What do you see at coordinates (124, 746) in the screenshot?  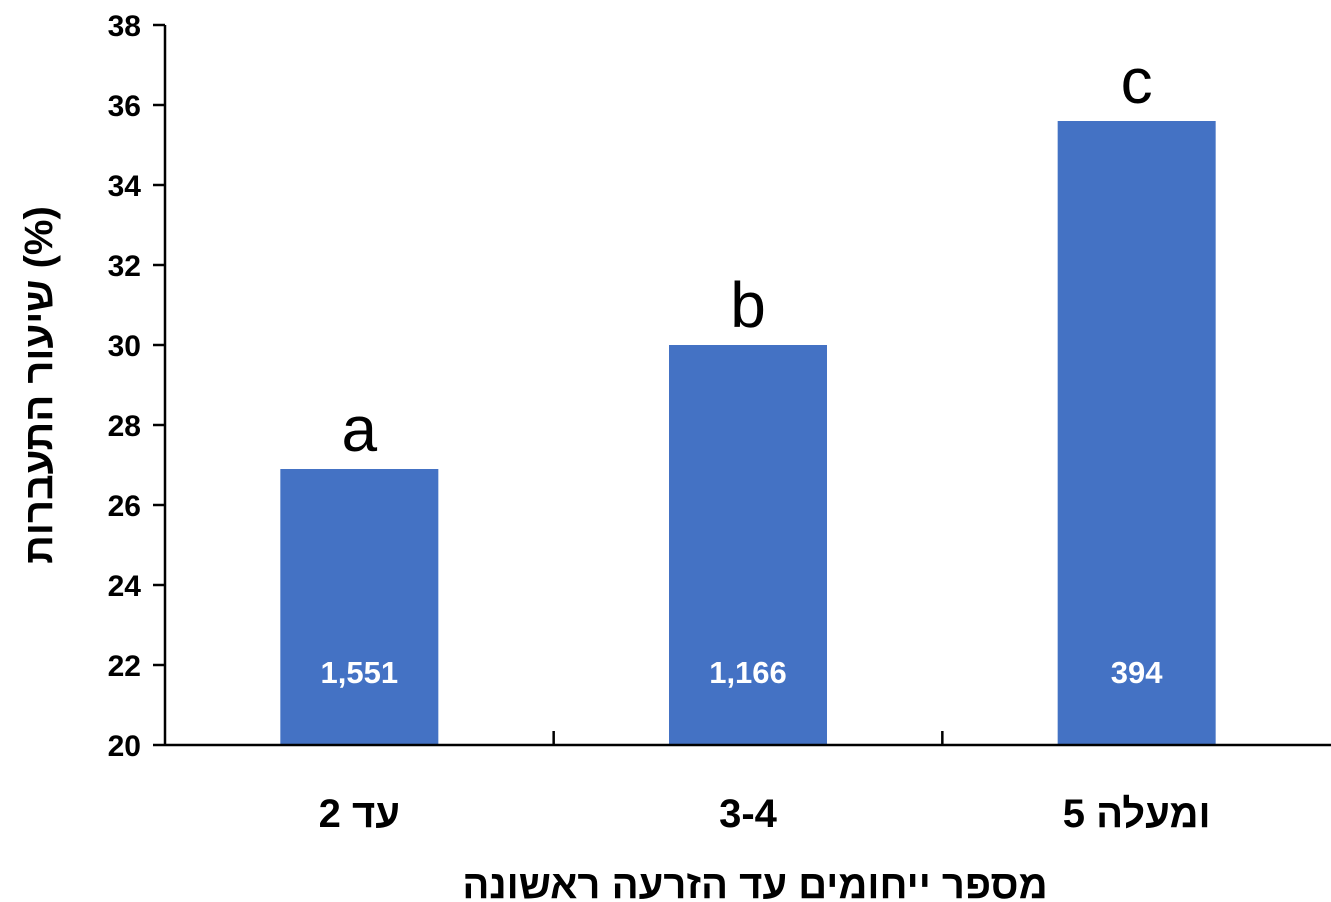 I see `y-tick-label: 20` at bounding box center [124, 746].